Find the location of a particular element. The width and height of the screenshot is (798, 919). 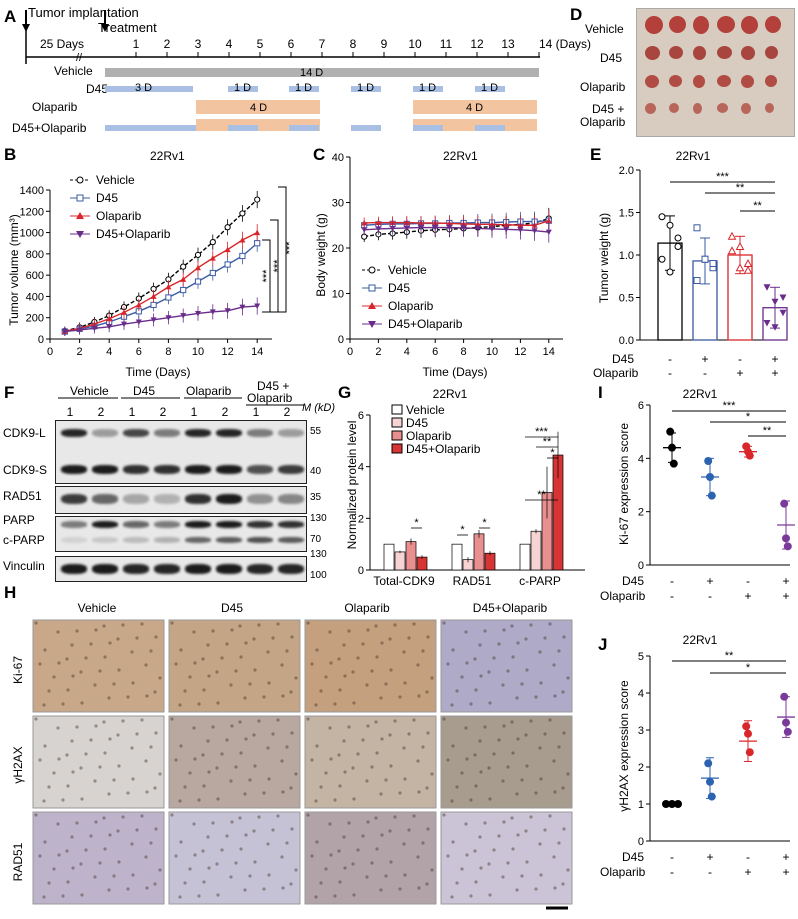

bar is located at coordinates (490, 561).